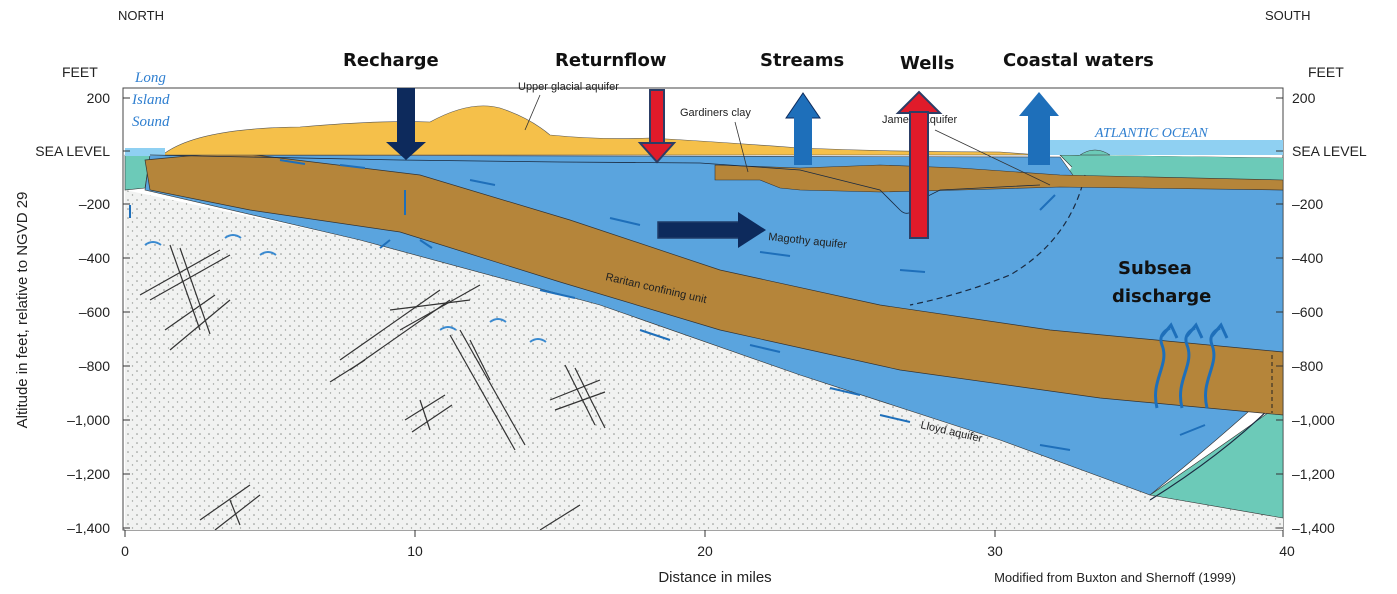 This screenshot has height=594, width=1397. Describe the element at coordinates (1326, 72) in the screenshot. I see `y-unit-right: FEET` at that location.